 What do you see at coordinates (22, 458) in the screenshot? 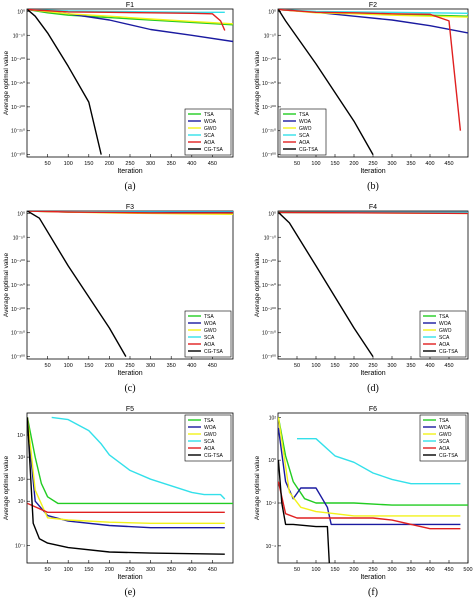
I see `y-tick-label: 10³` at bounding box center [22, 458].